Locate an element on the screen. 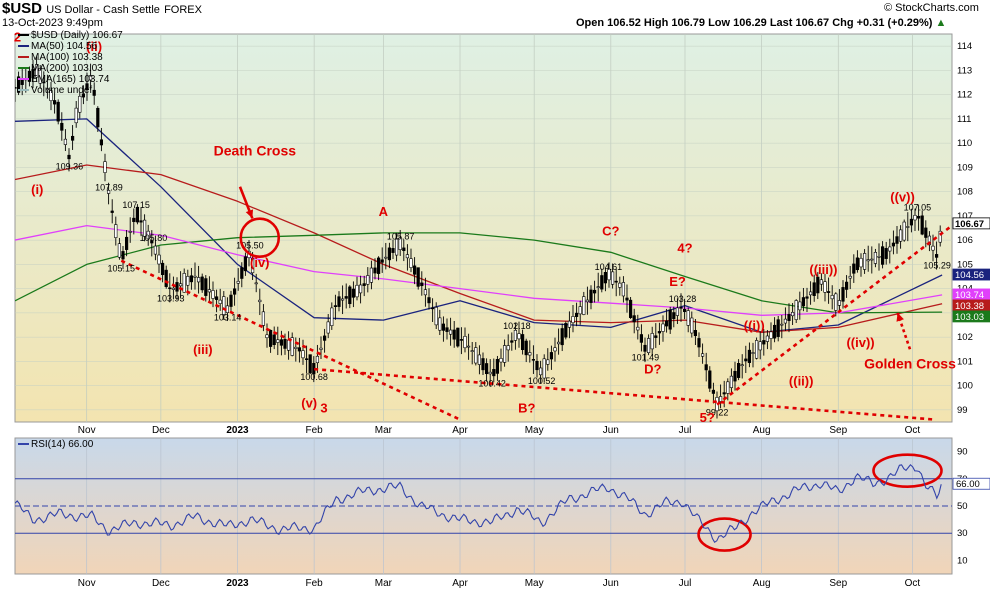 This screenshot has width=990, height=591. axis-value-box is located at coordinates (971, 316).